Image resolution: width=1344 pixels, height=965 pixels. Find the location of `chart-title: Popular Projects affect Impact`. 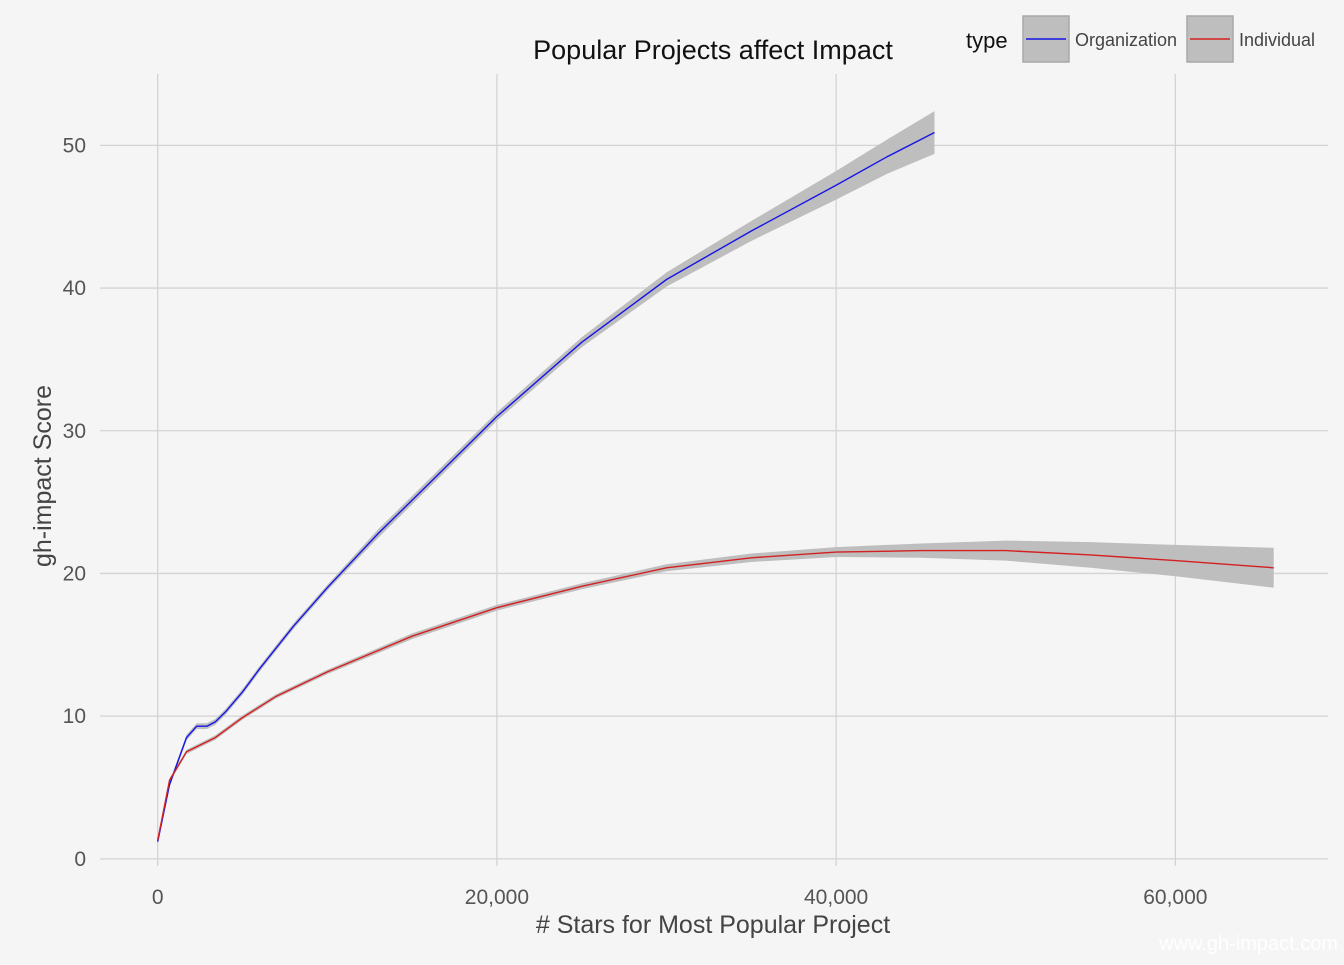

chart-title: Popular Projects affect Impact is located at coordinates (713, 50).